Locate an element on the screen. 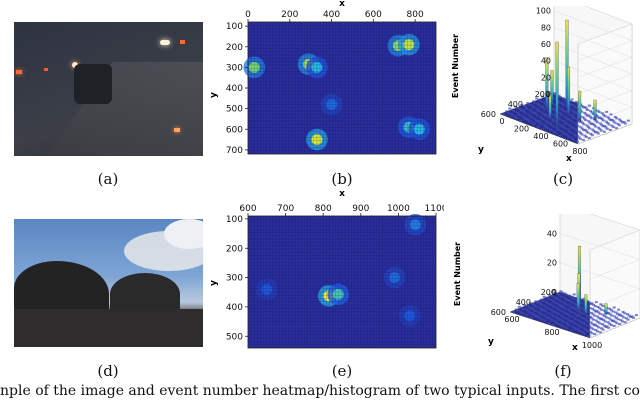 The image size is (640, 401). heatmap-x-tick-label: 600 is located at coordinates (247, 209).